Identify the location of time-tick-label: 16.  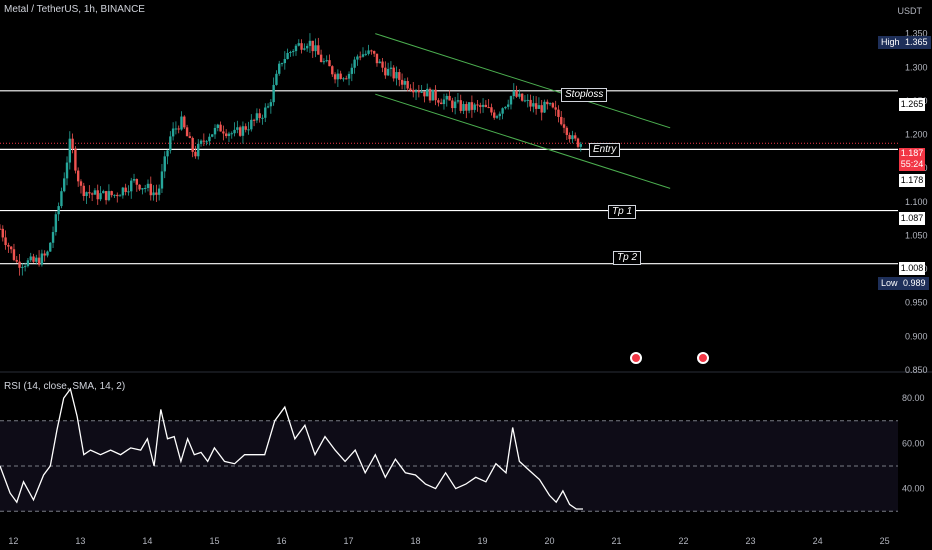
(281, 541).